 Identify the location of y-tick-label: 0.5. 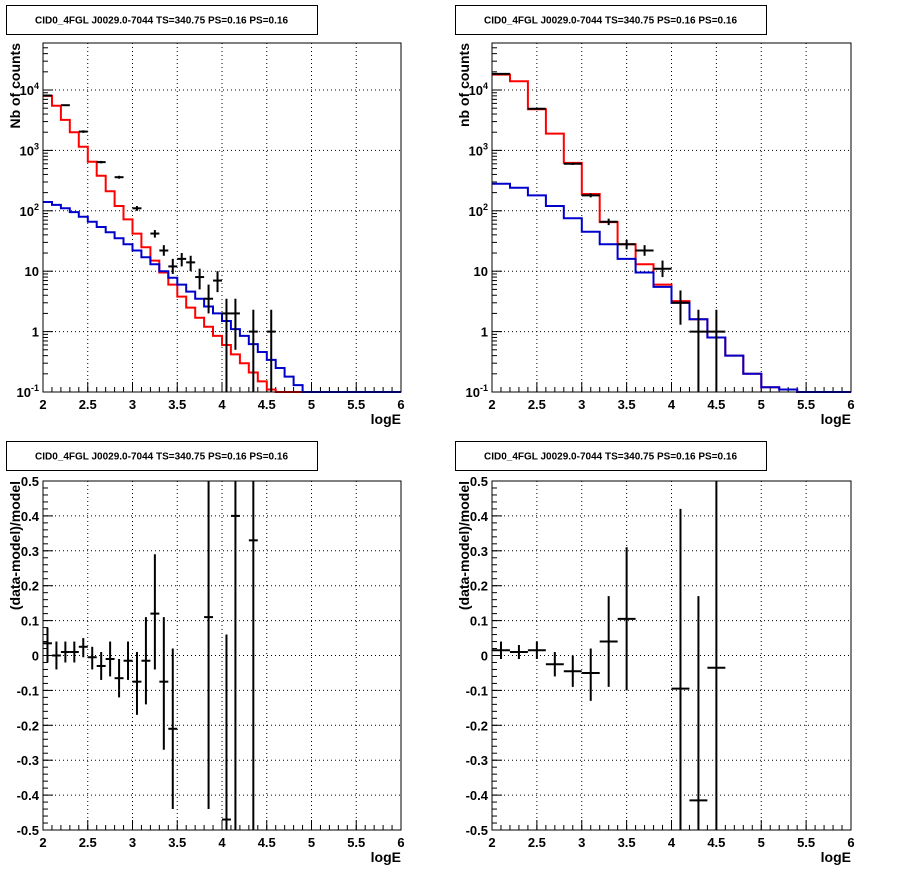
(30, 481).